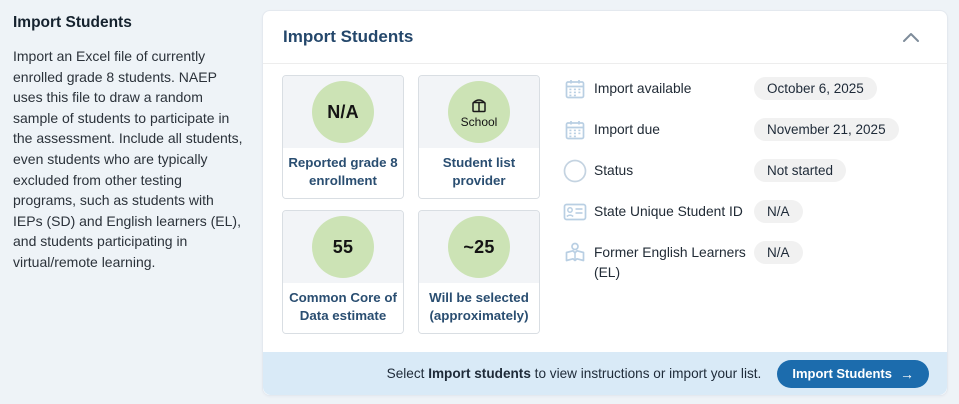 The height and width of the screenshot is (404, 959). What do you see at coordinates (72, 22) in the screenshot?
I see `sidebar-title: Import Students` at bounding box center [72, 22].